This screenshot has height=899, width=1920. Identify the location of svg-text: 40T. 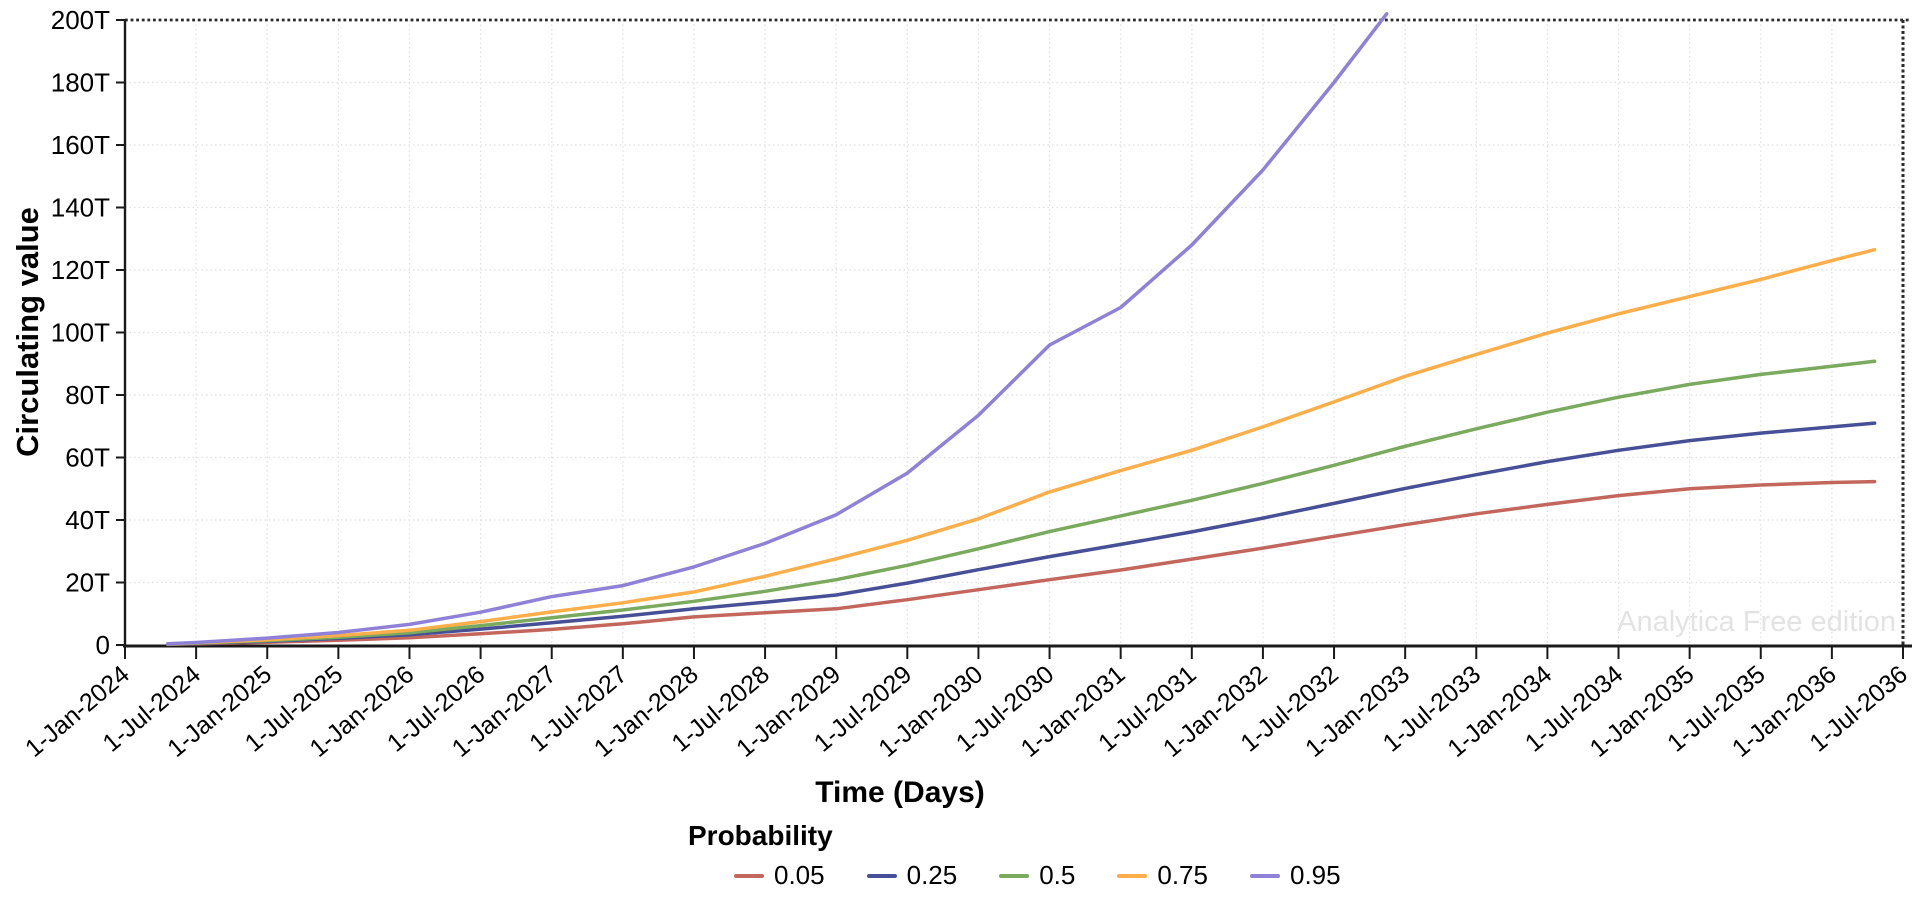
(87, 520).